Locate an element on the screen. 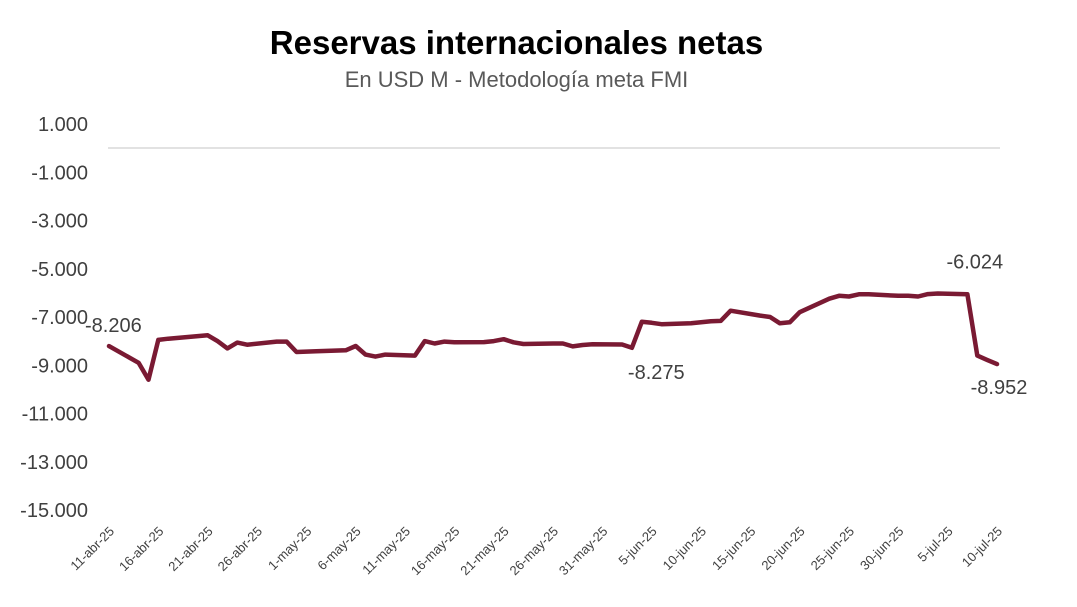 This screenshot has width=1077, height=607. x-tick-label: 30-jun-25 is located at coordinates (881, 548).